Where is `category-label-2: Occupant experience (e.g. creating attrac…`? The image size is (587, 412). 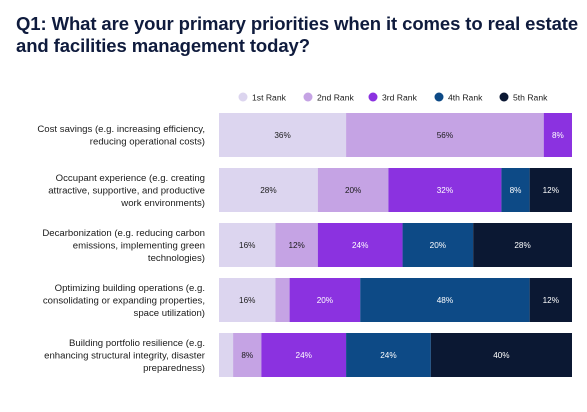
category-label-2: Occupant experience (e.g. creating attrac… is located at coordinates (126, 191).